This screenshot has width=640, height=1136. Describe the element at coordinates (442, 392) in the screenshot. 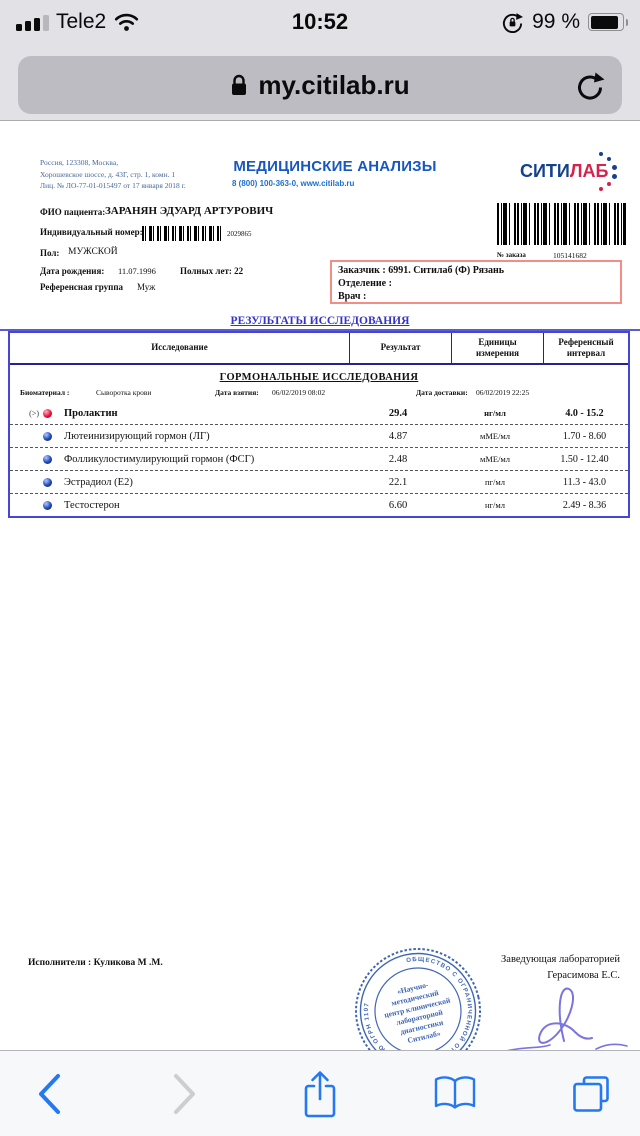

I see `delivered-label: Дата доставки:` at that location.